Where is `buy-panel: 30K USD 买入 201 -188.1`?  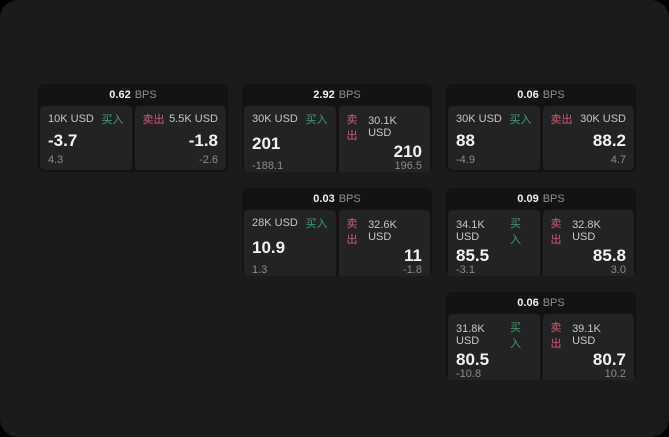
buy-panel: 30K USD 买入 201 -188.1 is located at coordinates (290, 139).